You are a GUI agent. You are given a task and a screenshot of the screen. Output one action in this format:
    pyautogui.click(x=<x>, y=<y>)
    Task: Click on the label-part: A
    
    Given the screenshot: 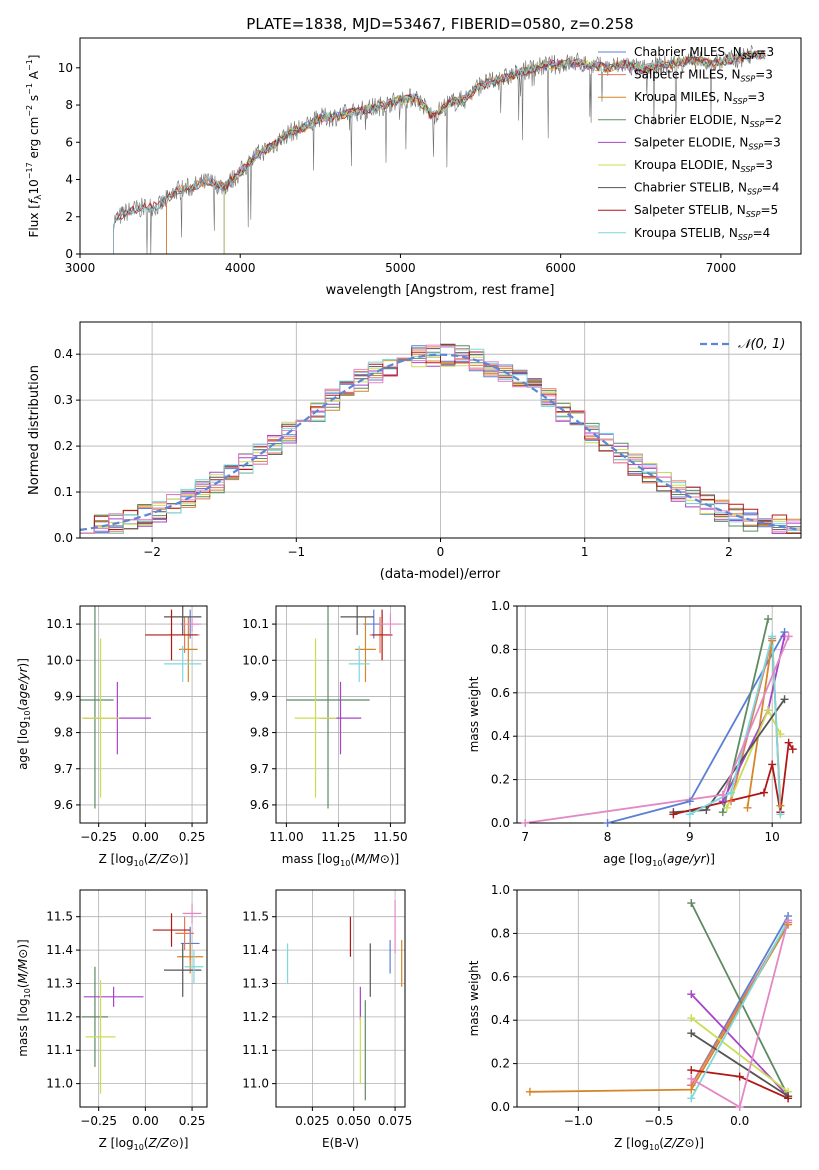 What is the action you would take?
    pyautogui.click(x=34, y=76)
    